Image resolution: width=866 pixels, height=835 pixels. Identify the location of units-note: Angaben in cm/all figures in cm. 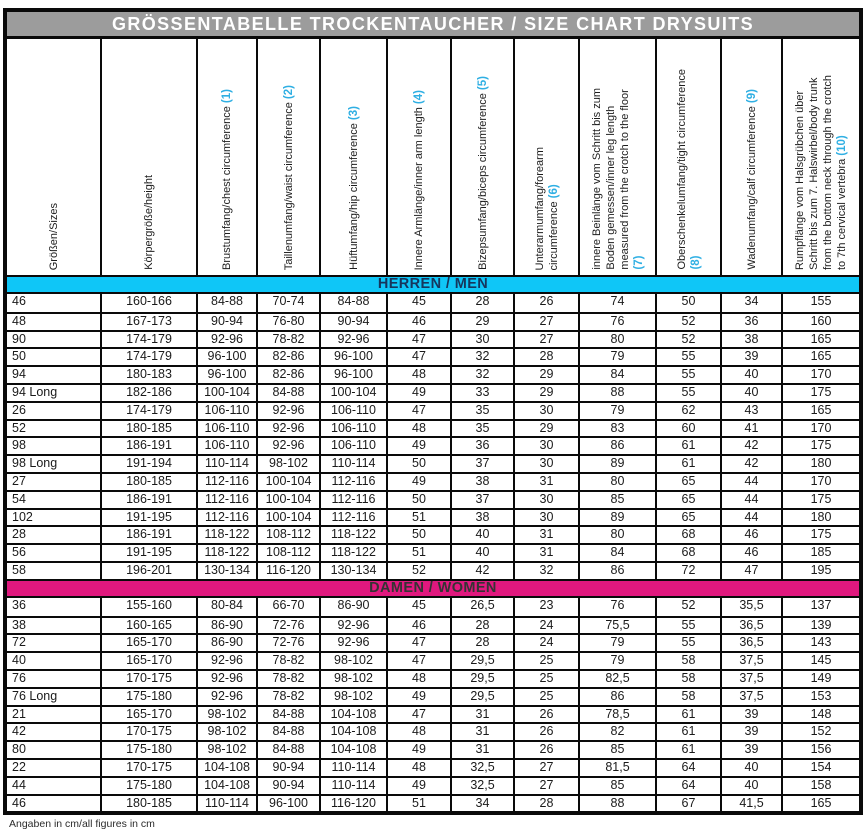
(82, 824).